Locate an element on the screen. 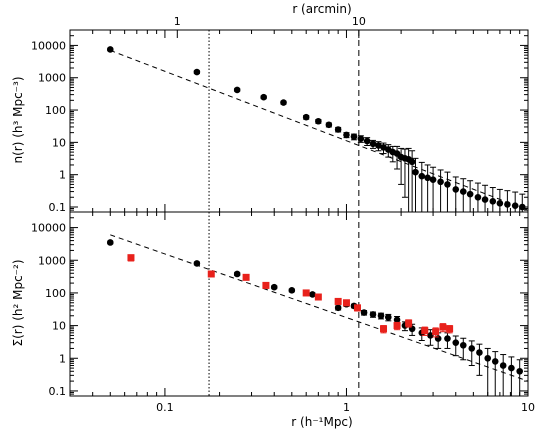  top-axis-tick-label: 10 is located at coordinates (359, 21).